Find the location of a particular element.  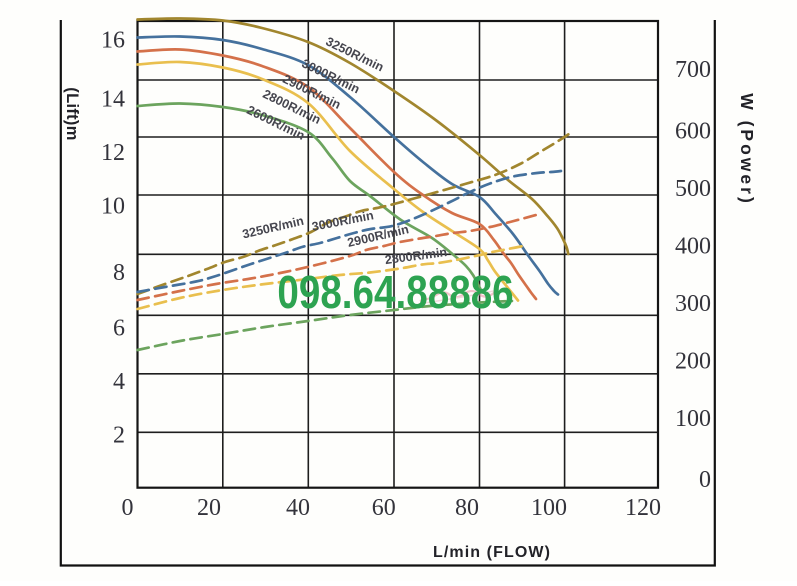

svg-text: 4 is located at coordinates (119, 382).